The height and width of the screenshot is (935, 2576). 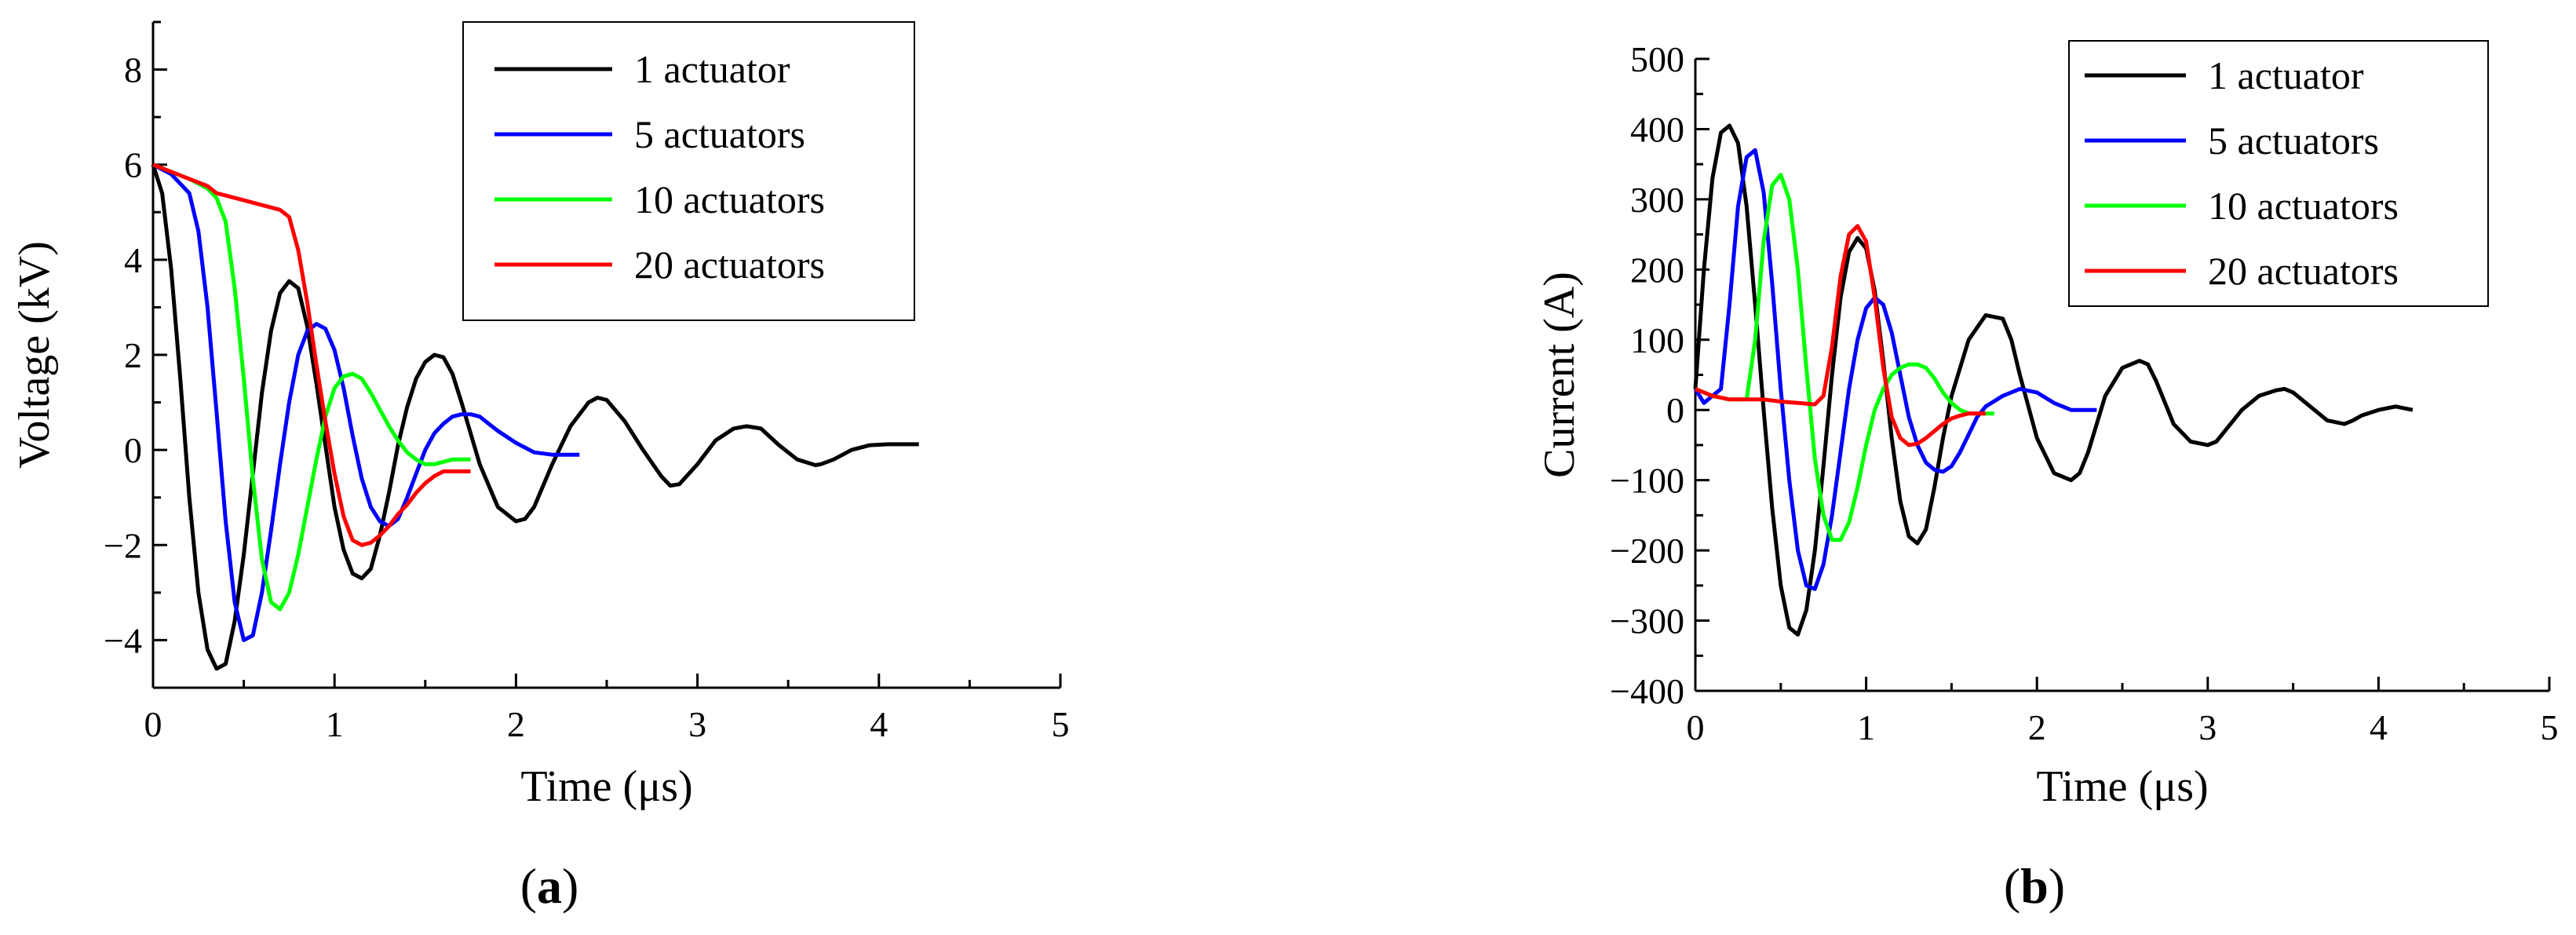 What do you see at coordinates (1559, 375) in the screenshot?
I see `y-axis-title: Current (A)` at bounding box center [1559, 375].